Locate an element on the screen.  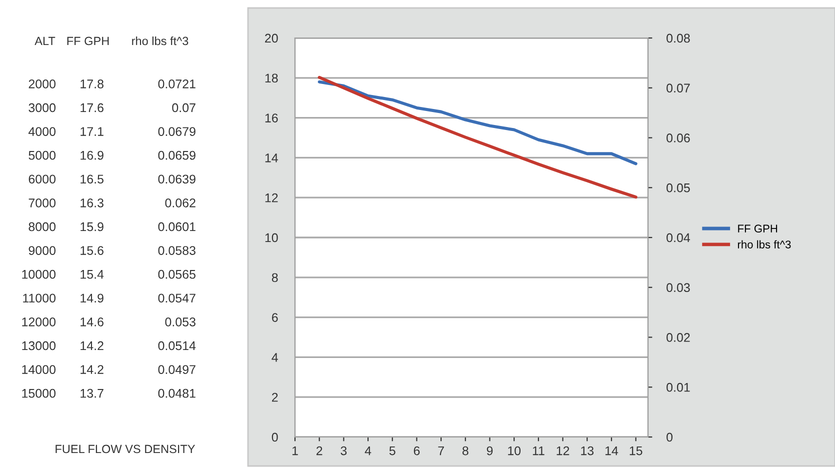
text: 16.3 is located at coordinates (92, 203).